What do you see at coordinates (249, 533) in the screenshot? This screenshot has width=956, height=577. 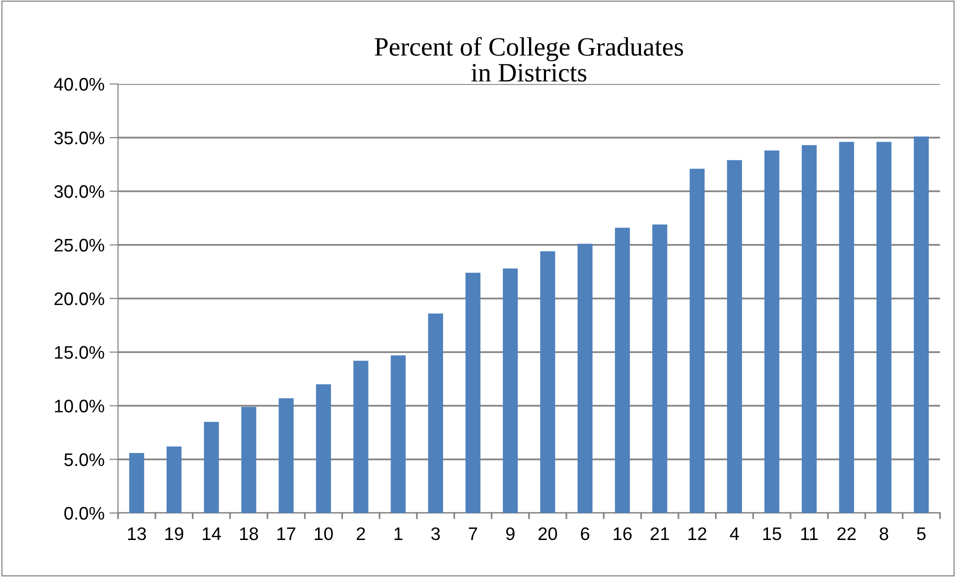 I see `x-tick-label: 18` at bounding box center [249, 533].